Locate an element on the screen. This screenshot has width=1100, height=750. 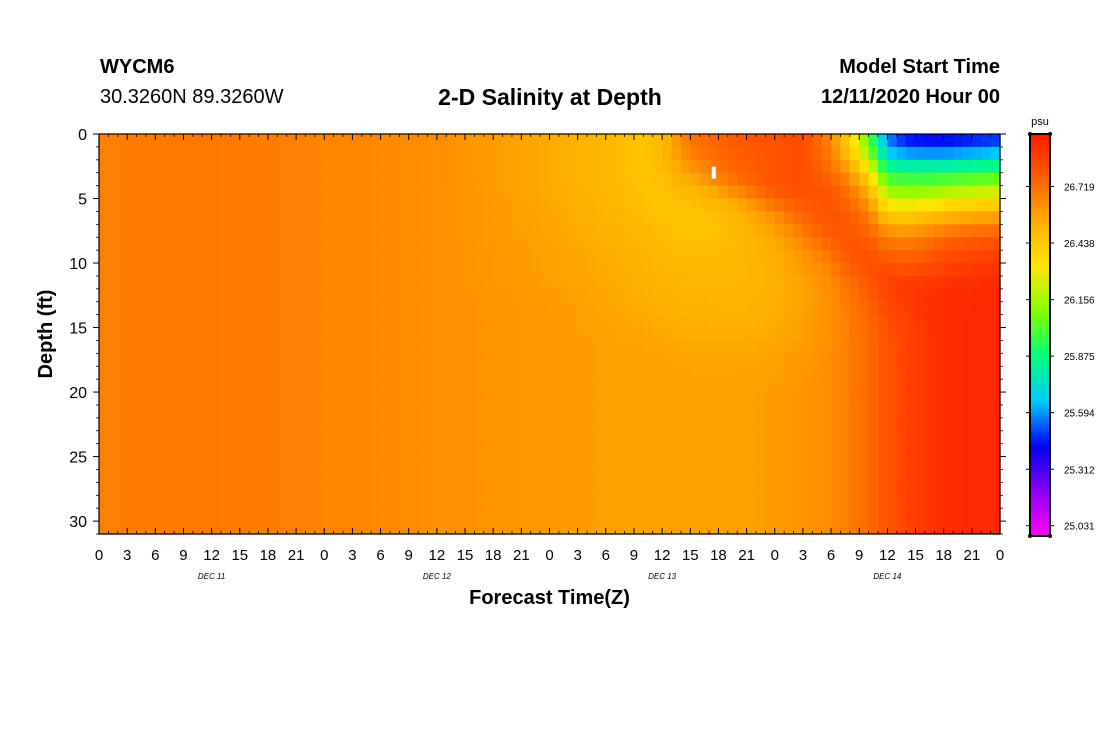
x-tick-label: 0 is located at coordinates (1000, 555).